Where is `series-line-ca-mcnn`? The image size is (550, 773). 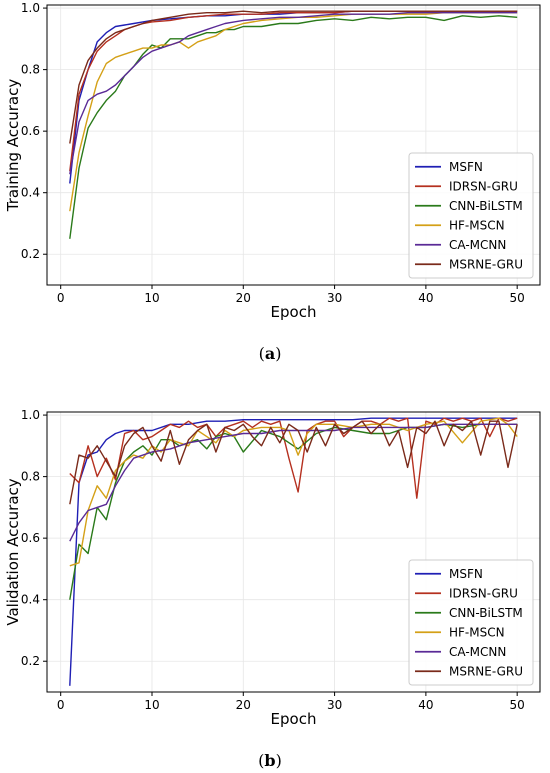
series-line-ca-mcnn is located at coordinates (293, 482).